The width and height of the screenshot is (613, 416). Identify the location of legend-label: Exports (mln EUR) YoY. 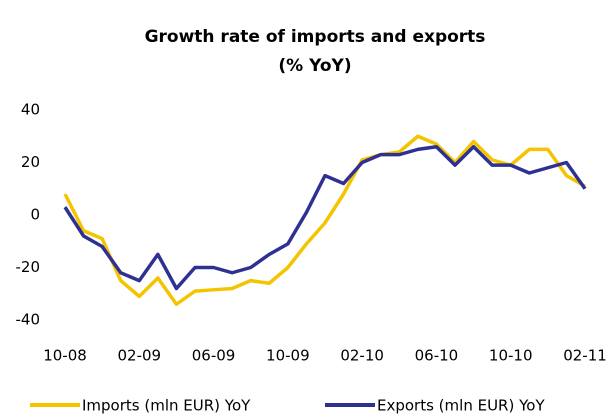
(461, 406).